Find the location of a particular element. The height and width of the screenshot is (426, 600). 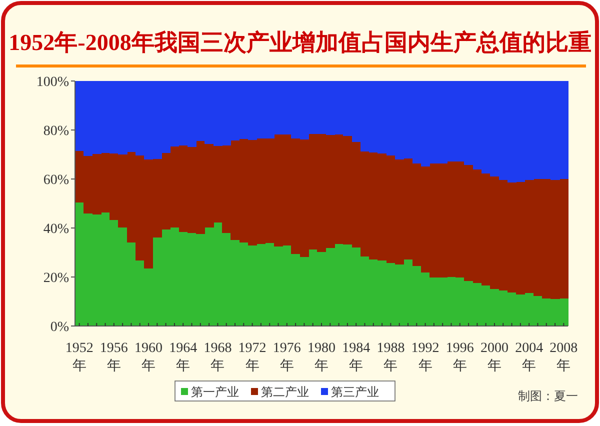

x-tick-label: 1968 年 is located at coordinates (218, 357).